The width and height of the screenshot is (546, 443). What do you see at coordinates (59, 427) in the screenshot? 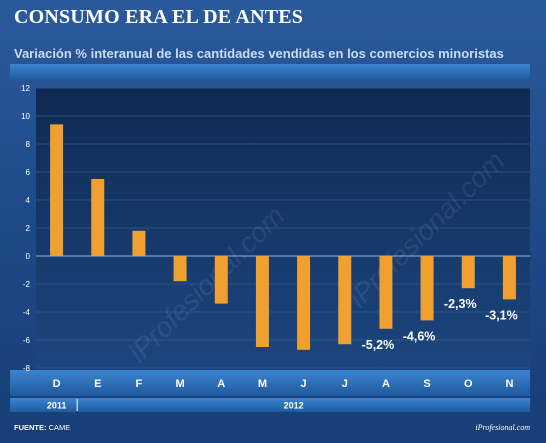
I see `source-value: CAME` at bounding box center [59, 427].